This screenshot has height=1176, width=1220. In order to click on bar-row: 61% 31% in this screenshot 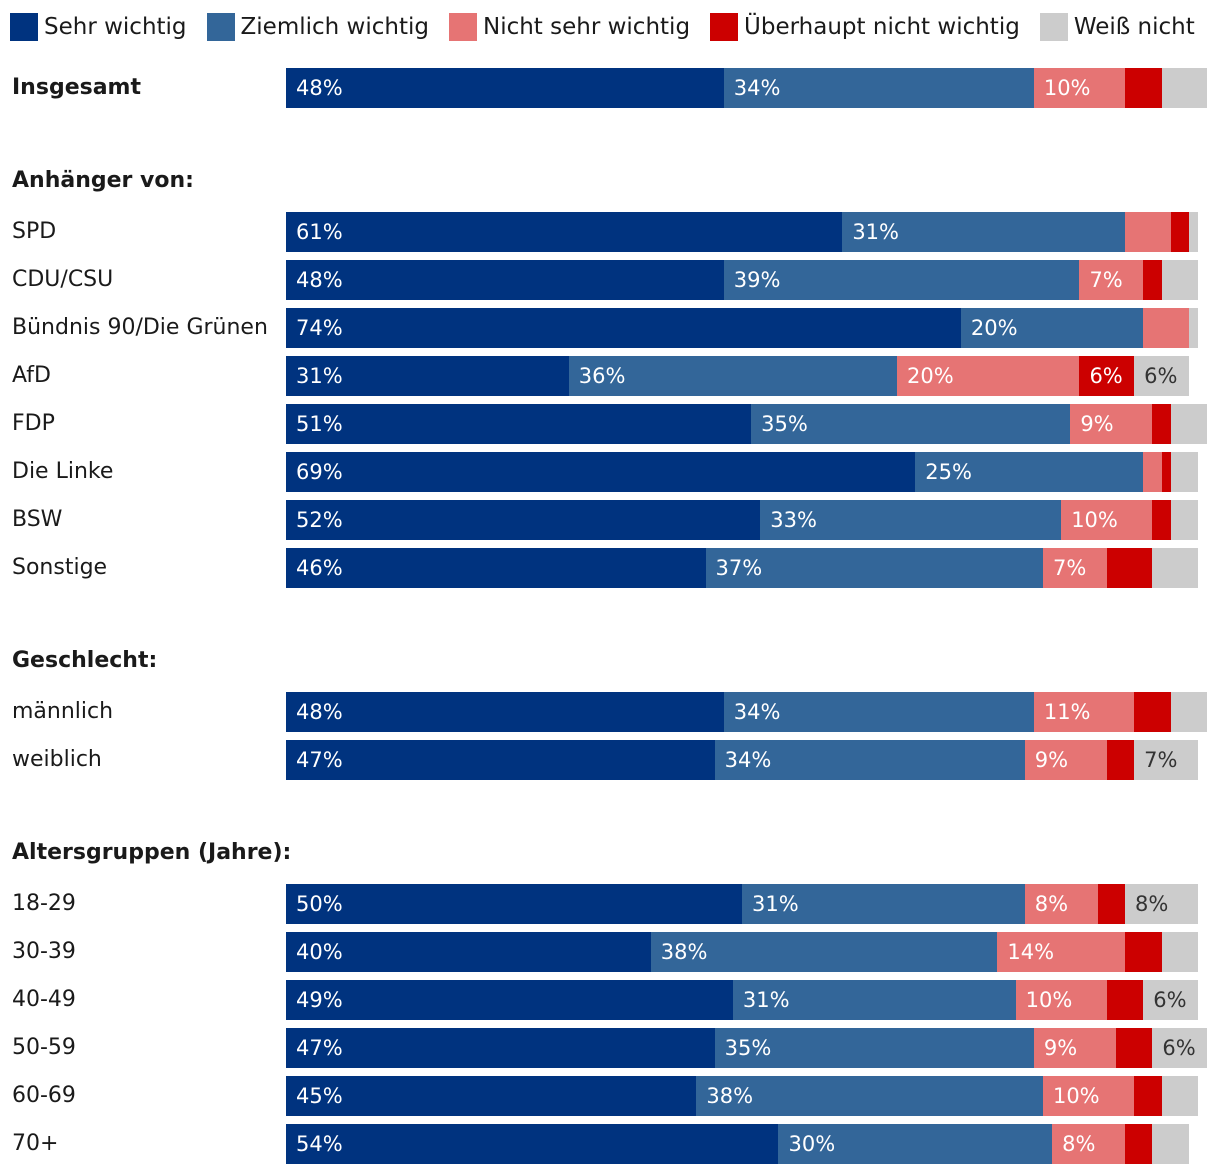, I will do `click(742, 232)`.